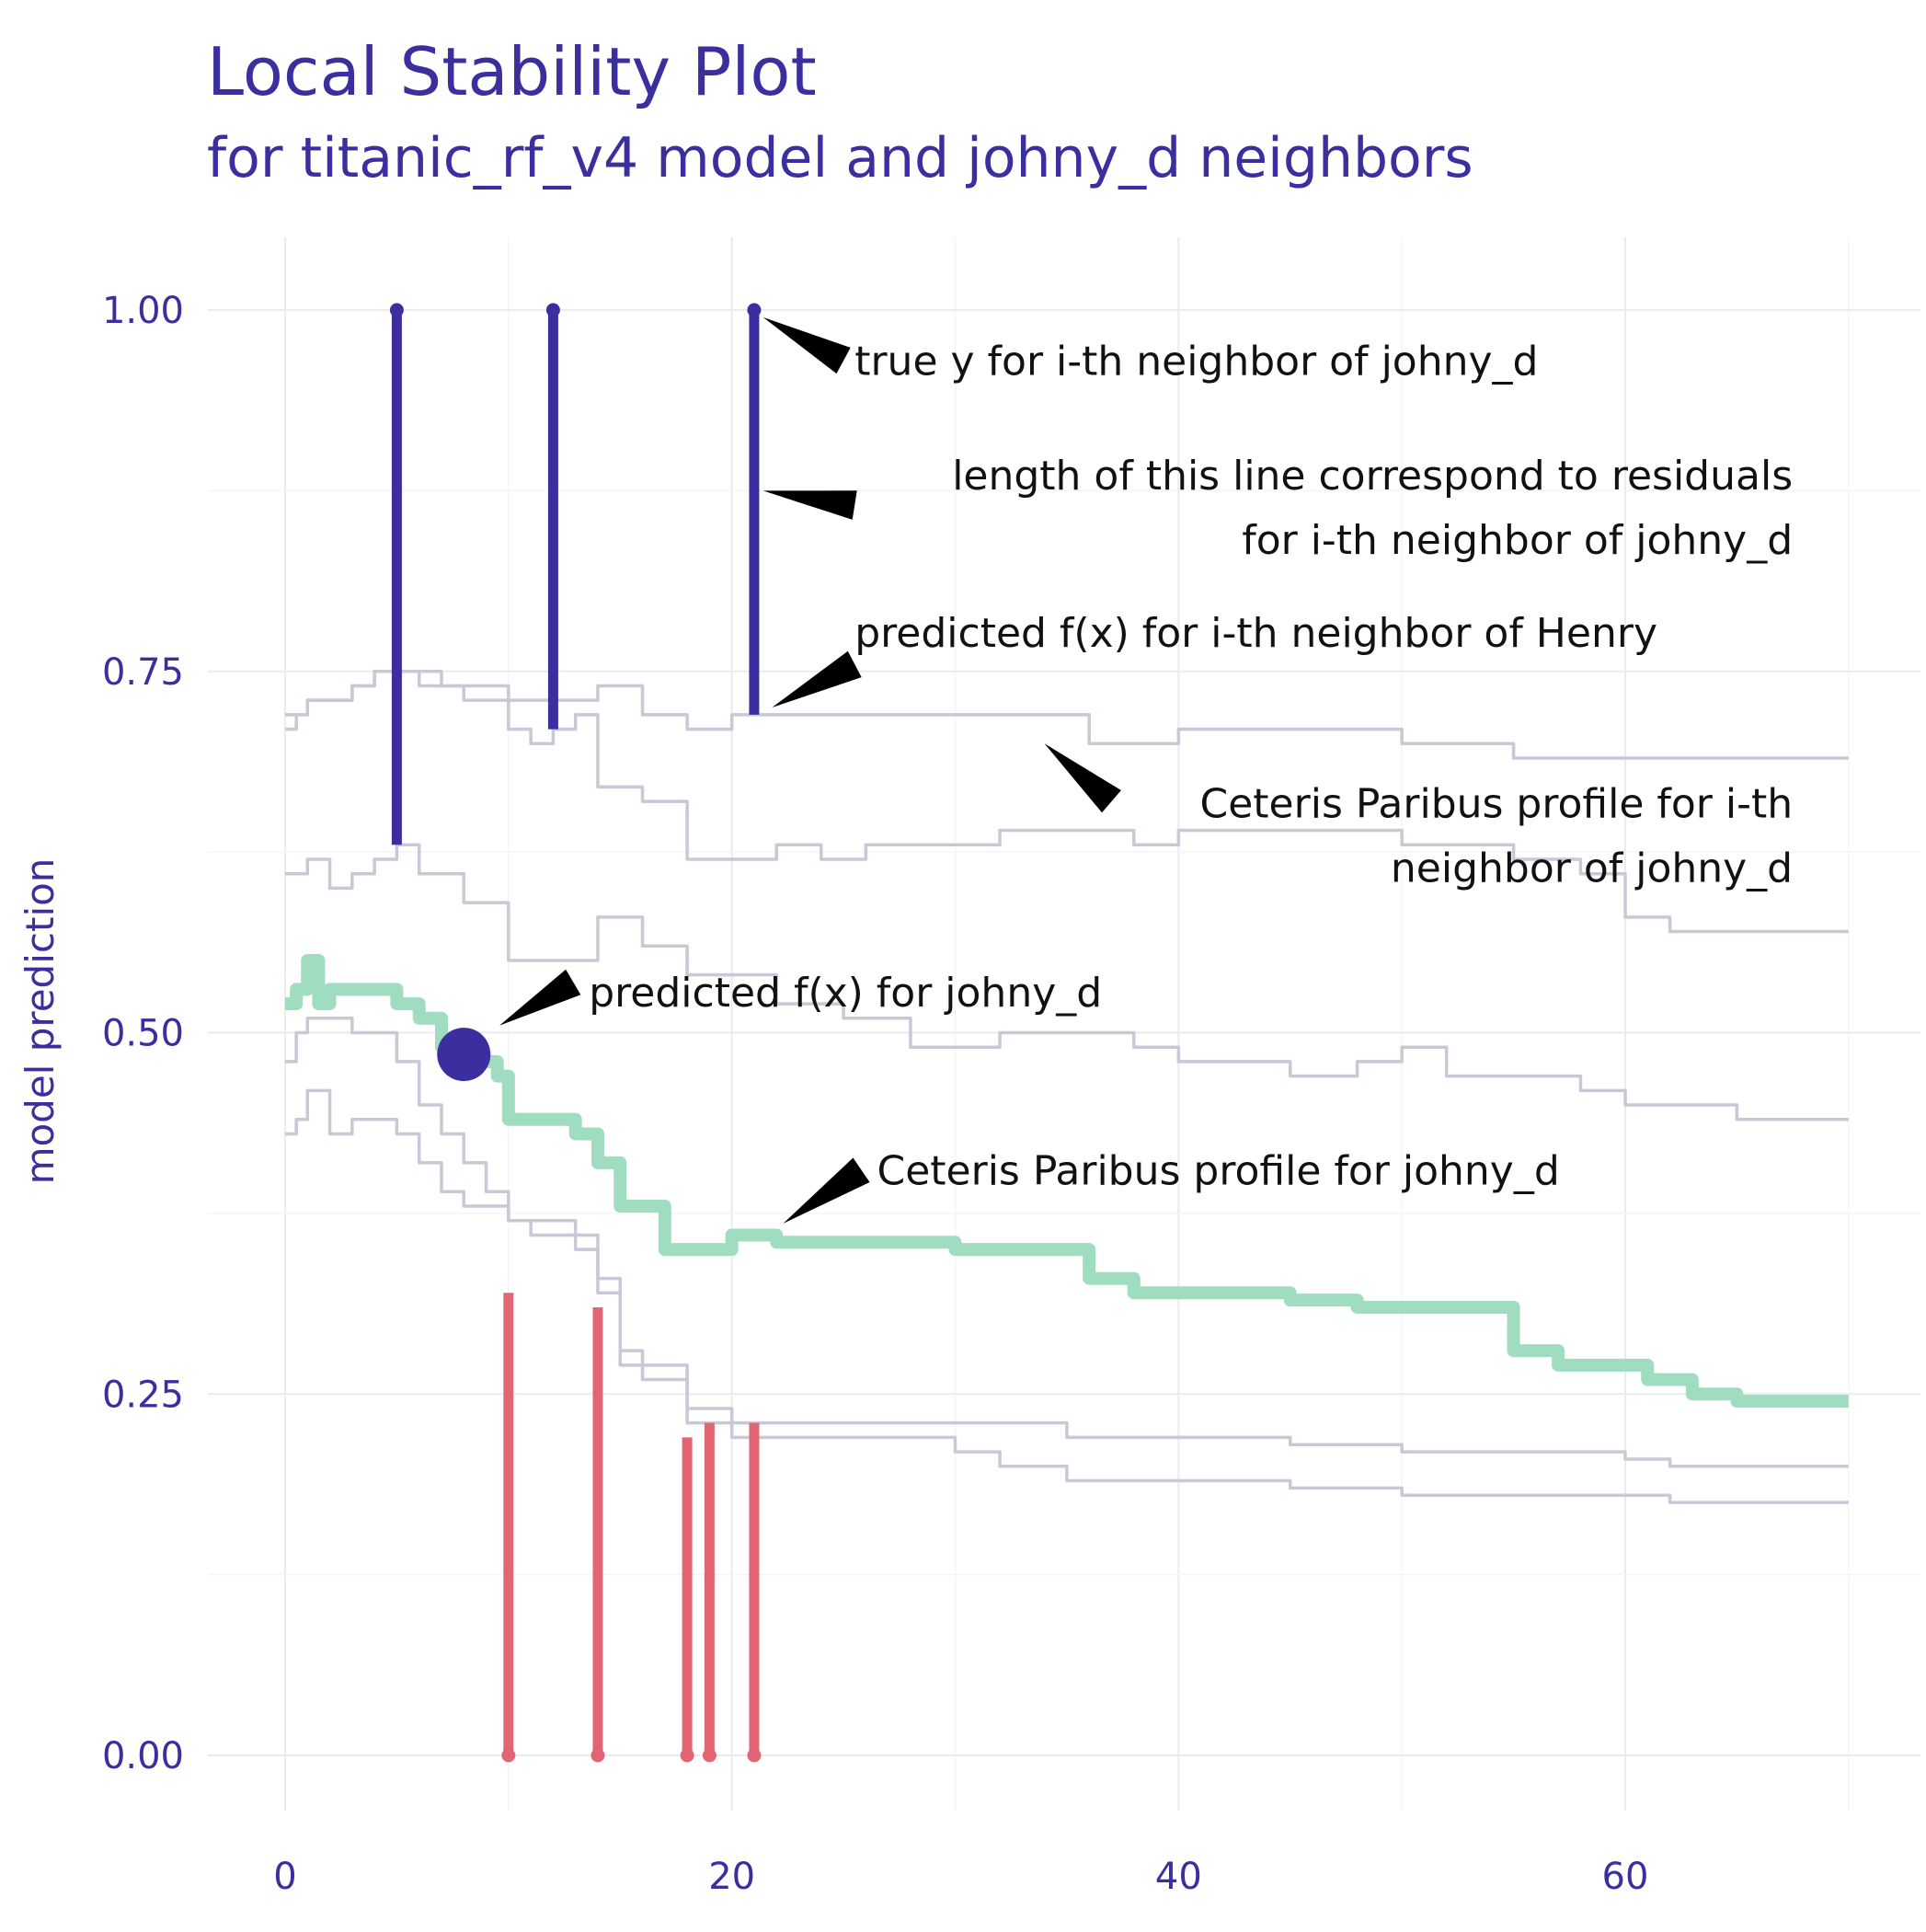 The width and height of the screenshot is (1926, 1932). What do you see at coordinates (40, 1021) in the screenshot?
I see `y-axis-label: model prediction` at bounding box center [40, 1021].